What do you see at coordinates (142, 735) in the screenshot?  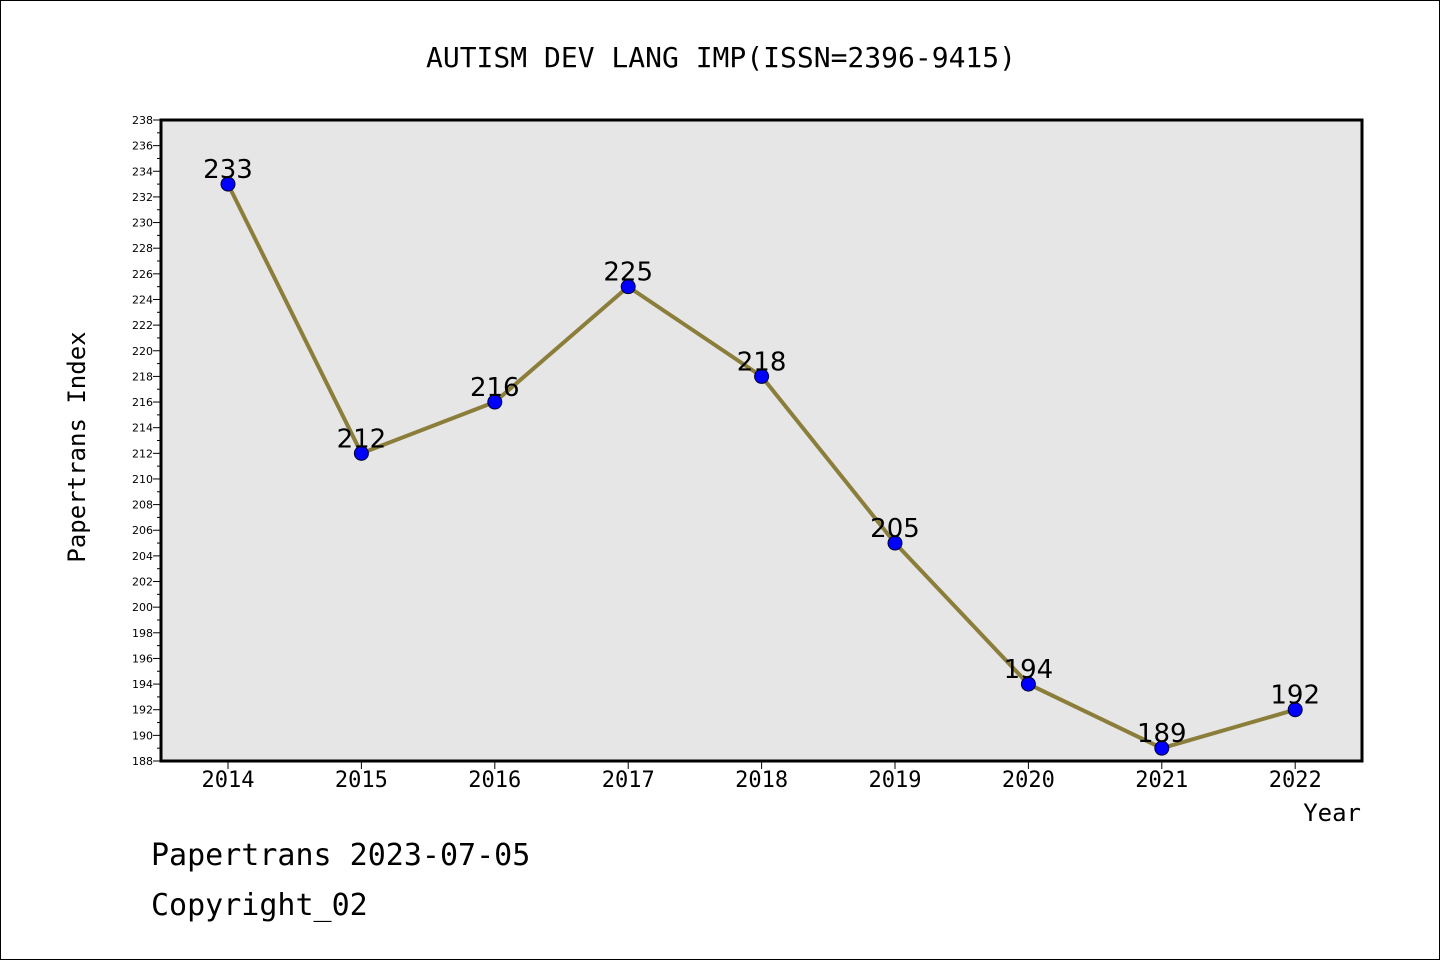 I see `y-tick-label: 190` at bounding box center [142, 735].